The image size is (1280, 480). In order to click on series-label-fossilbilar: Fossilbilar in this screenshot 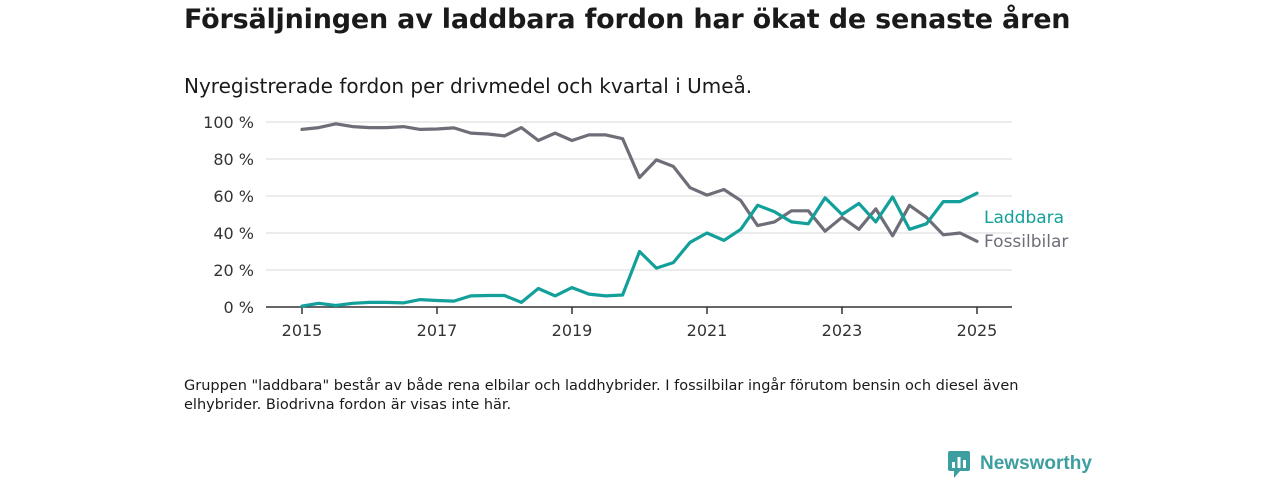, I will do `click(1026, 242)`.